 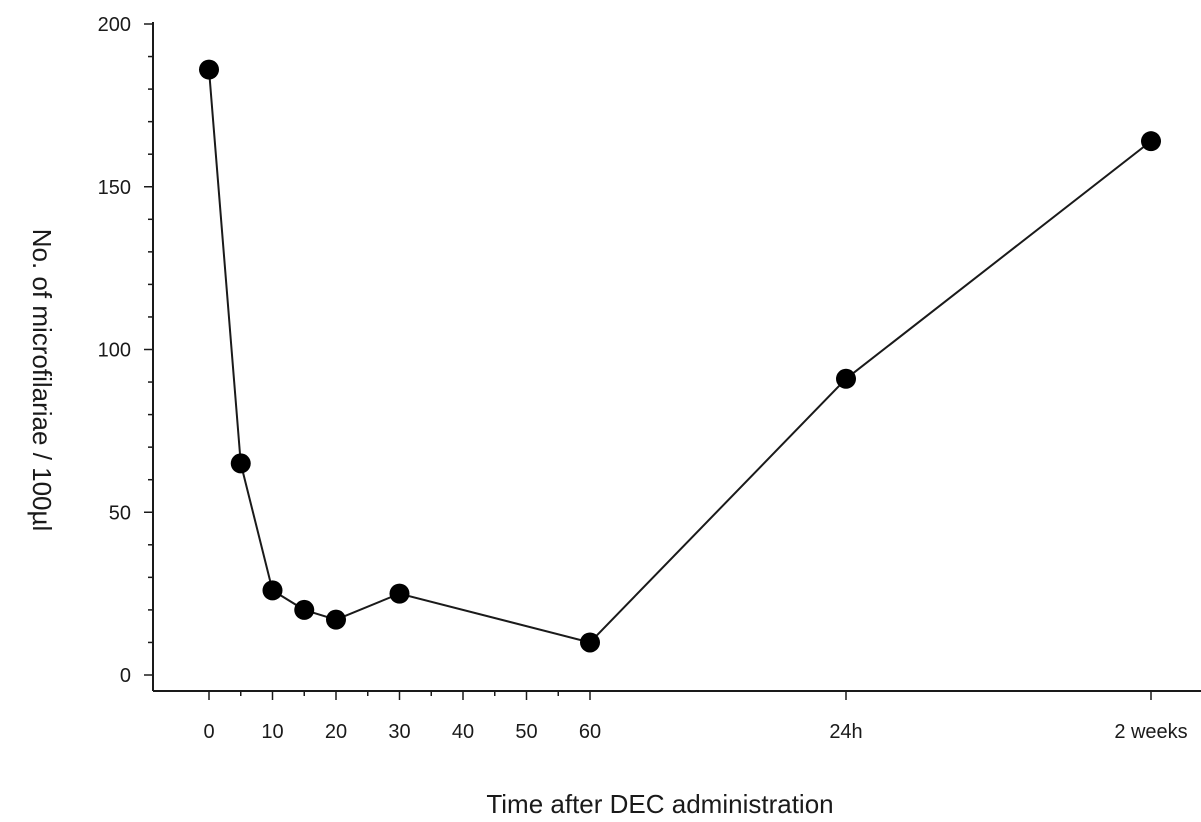 What do you see at coordinates (125, 676) in the screenshot?
I see `y-tick-label: 0` at bounding box center [125, 676].